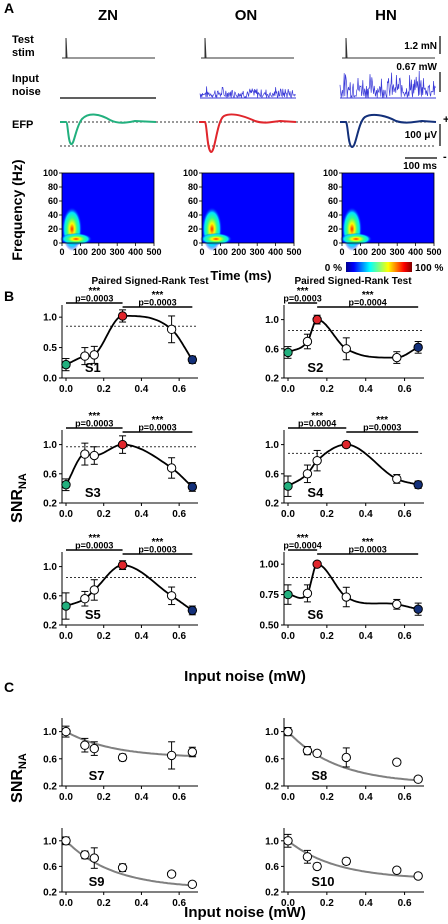  I want to click on colorbar-max-label: 100 %, so click(429, 268).